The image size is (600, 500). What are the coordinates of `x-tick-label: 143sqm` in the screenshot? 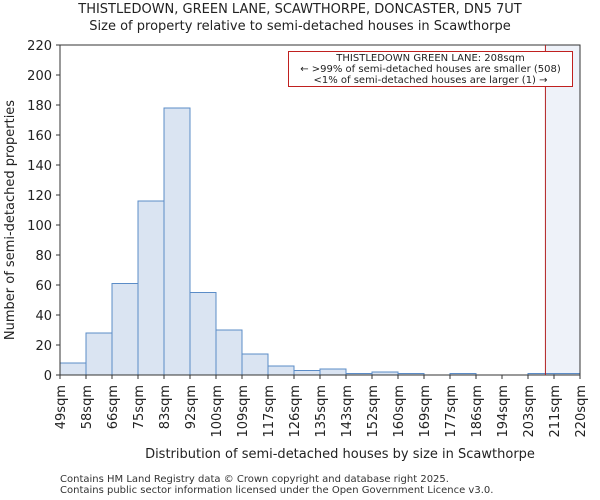 It's located at (347, 411).